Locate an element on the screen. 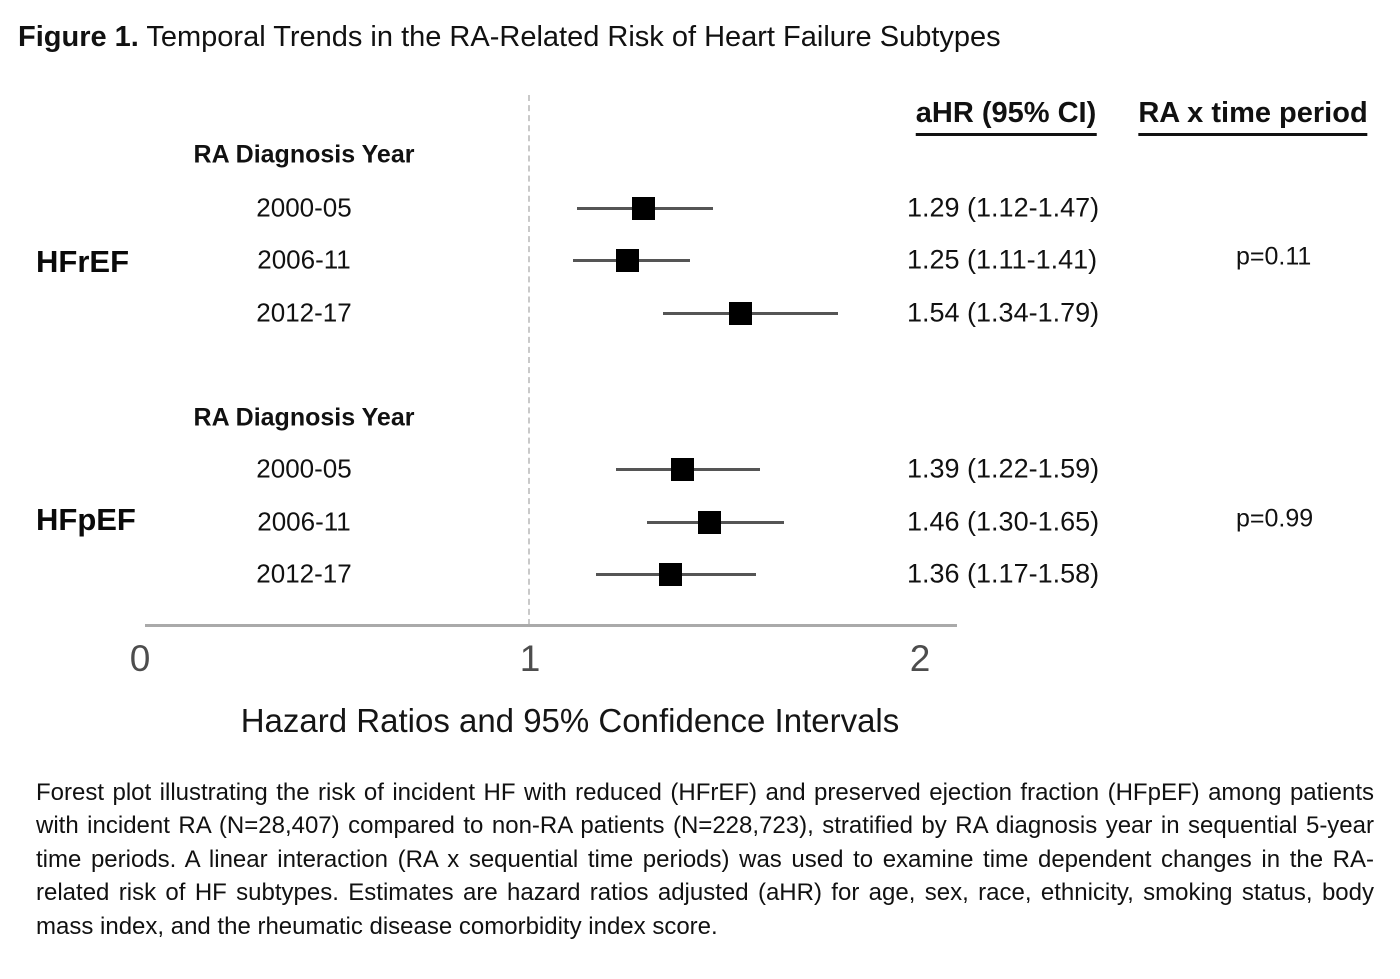 This screenshot has width=1400, height=979. x-axis-line is located at coordinates (551, 625).